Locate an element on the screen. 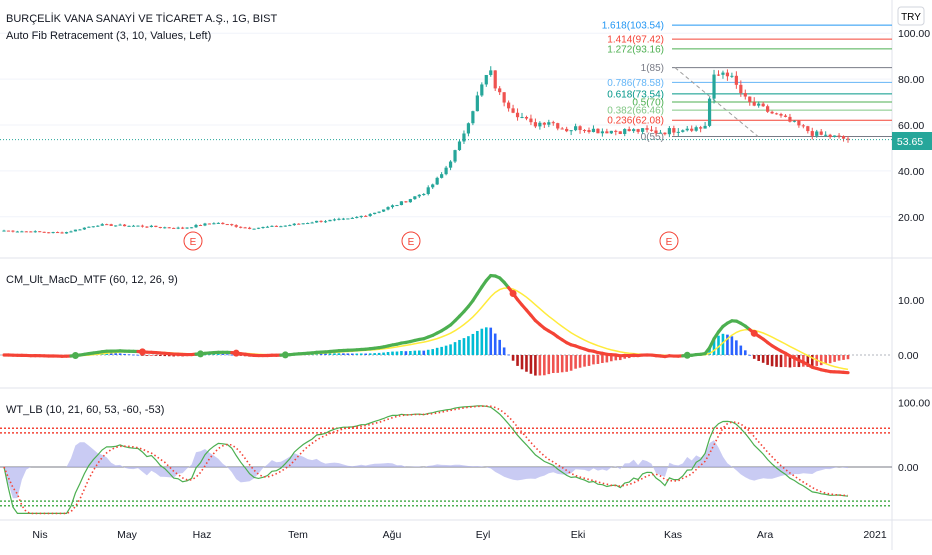 The height and width of the screenshot is (555, 932). date-label: Ara is located at coordinates (765, 535).